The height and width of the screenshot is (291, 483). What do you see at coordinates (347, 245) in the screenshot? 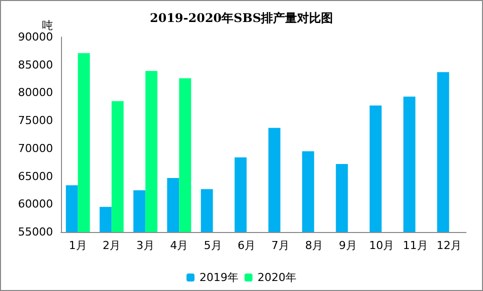
I see `x-tick-label: 9月` at bounding box center [347, 245].